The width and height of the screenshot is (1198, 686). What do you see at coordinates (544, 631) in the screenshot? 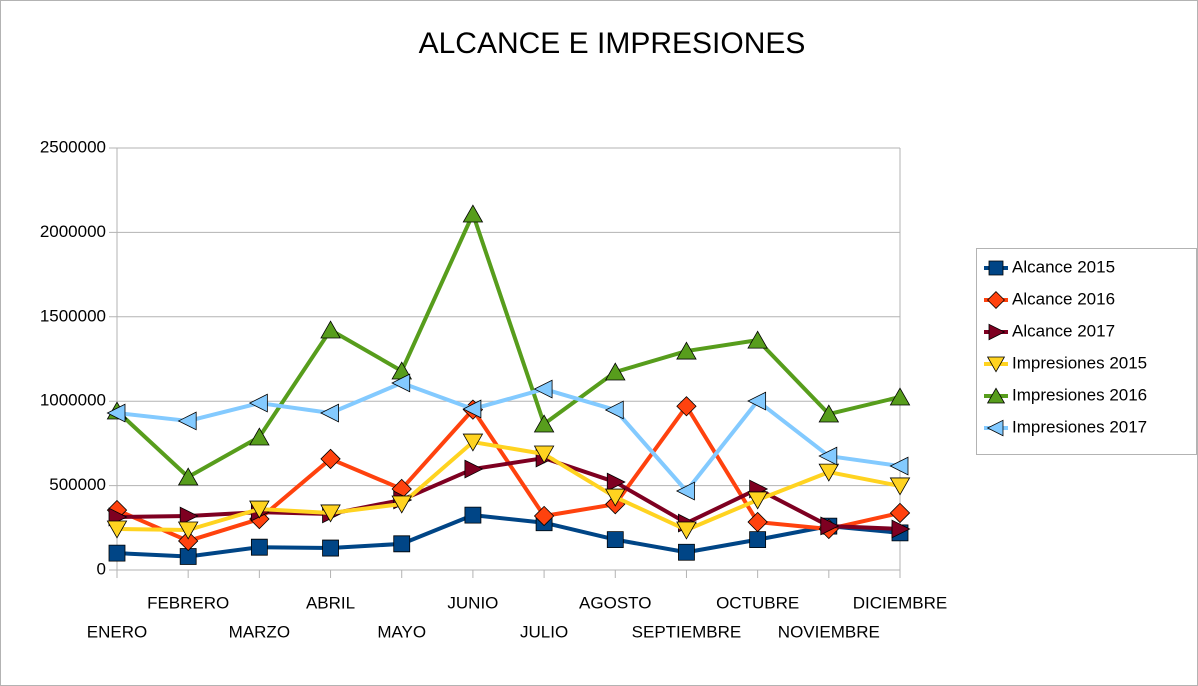
I see `x-tick-label: JULIO` at bounding box center [544, 631].